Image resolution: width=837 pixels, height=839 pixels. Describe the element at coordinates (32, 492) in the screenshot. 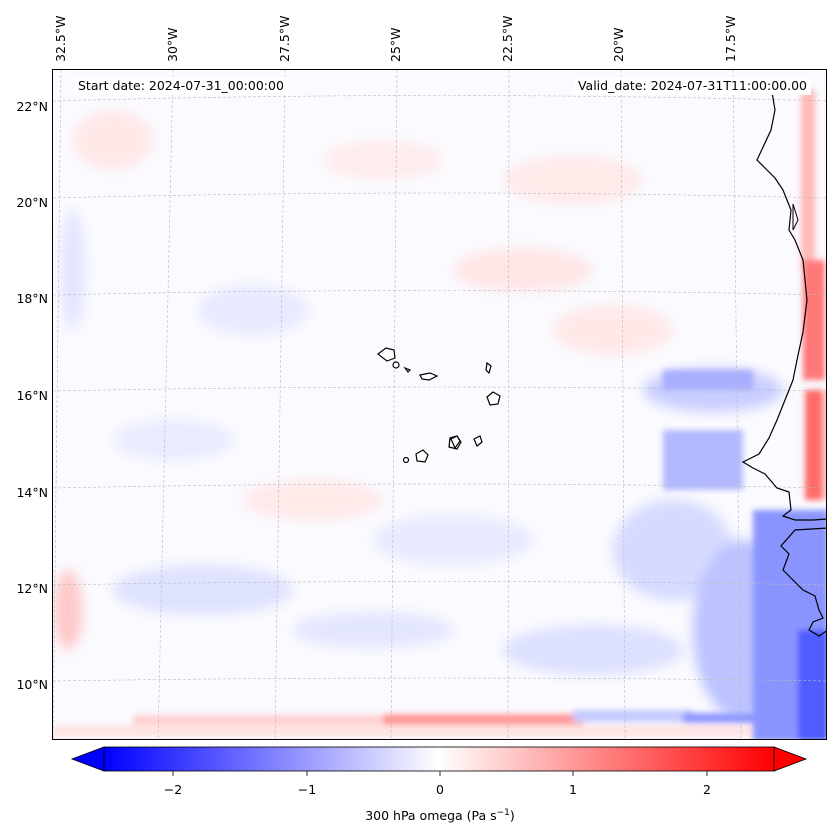

I see `lat-label-14n: 14°N` at that location.